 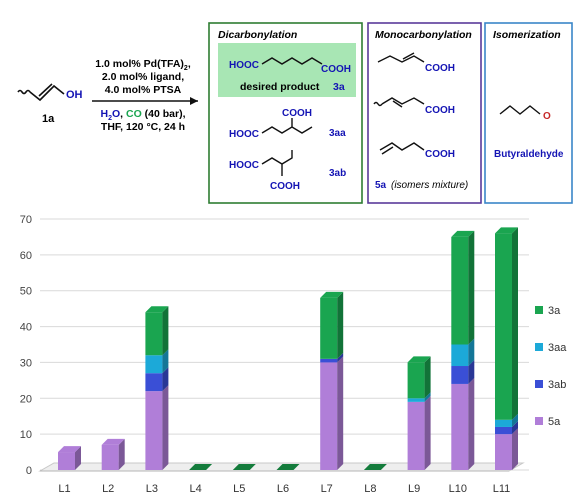 What do you see at coordinates (26, 435) in the screenshot?
I see `y-tick-label: 10` at bounding box center [26, 435].